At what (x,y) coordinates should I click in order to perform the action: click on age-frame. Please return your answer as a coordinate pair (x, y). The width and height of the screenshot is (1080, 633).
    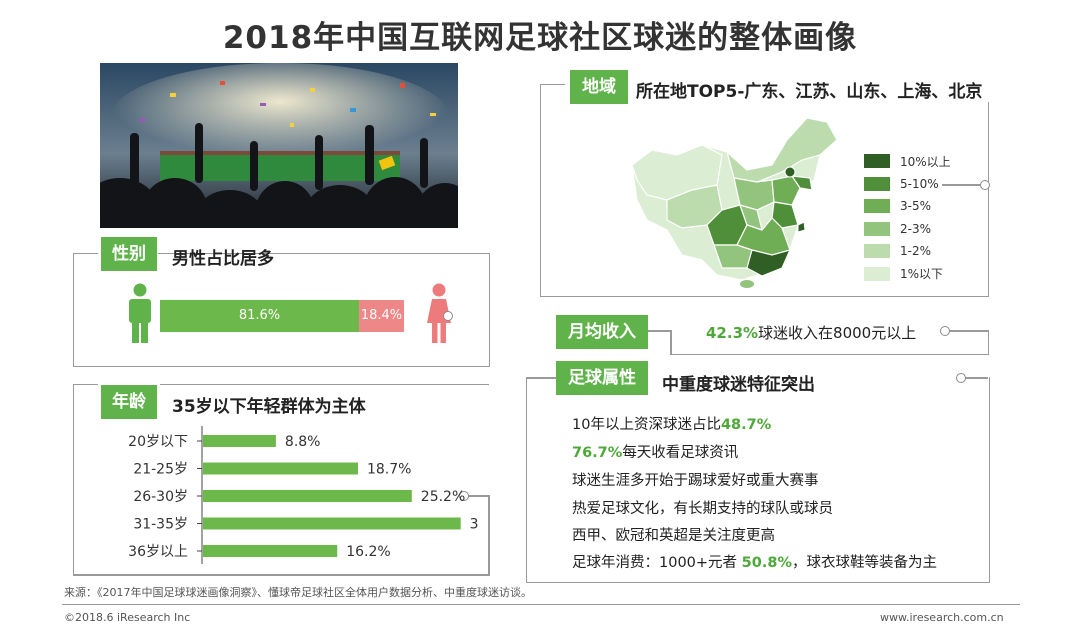
    Looking at the image, I should click on (281, 479).